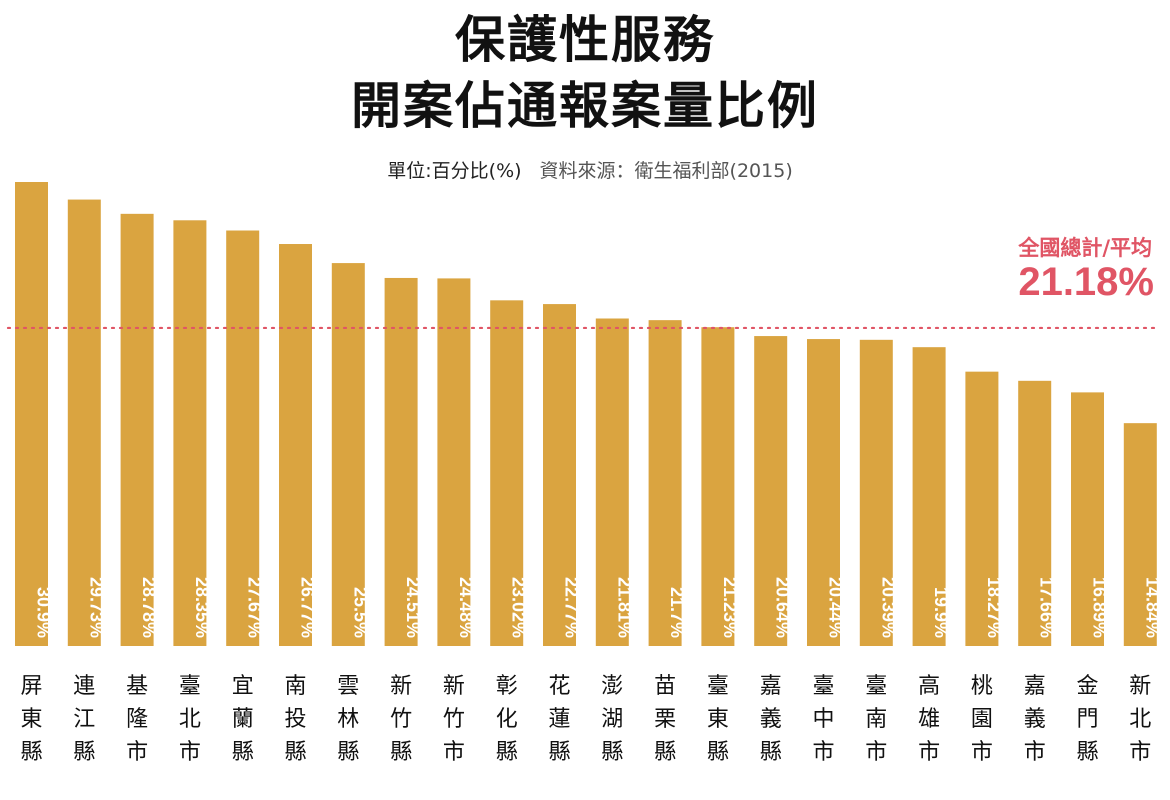  What do you see at coordinates (994, 607) in the screenshot?
I see `bar-value-label-18: 18.27%` at bounding box center [994, 607].